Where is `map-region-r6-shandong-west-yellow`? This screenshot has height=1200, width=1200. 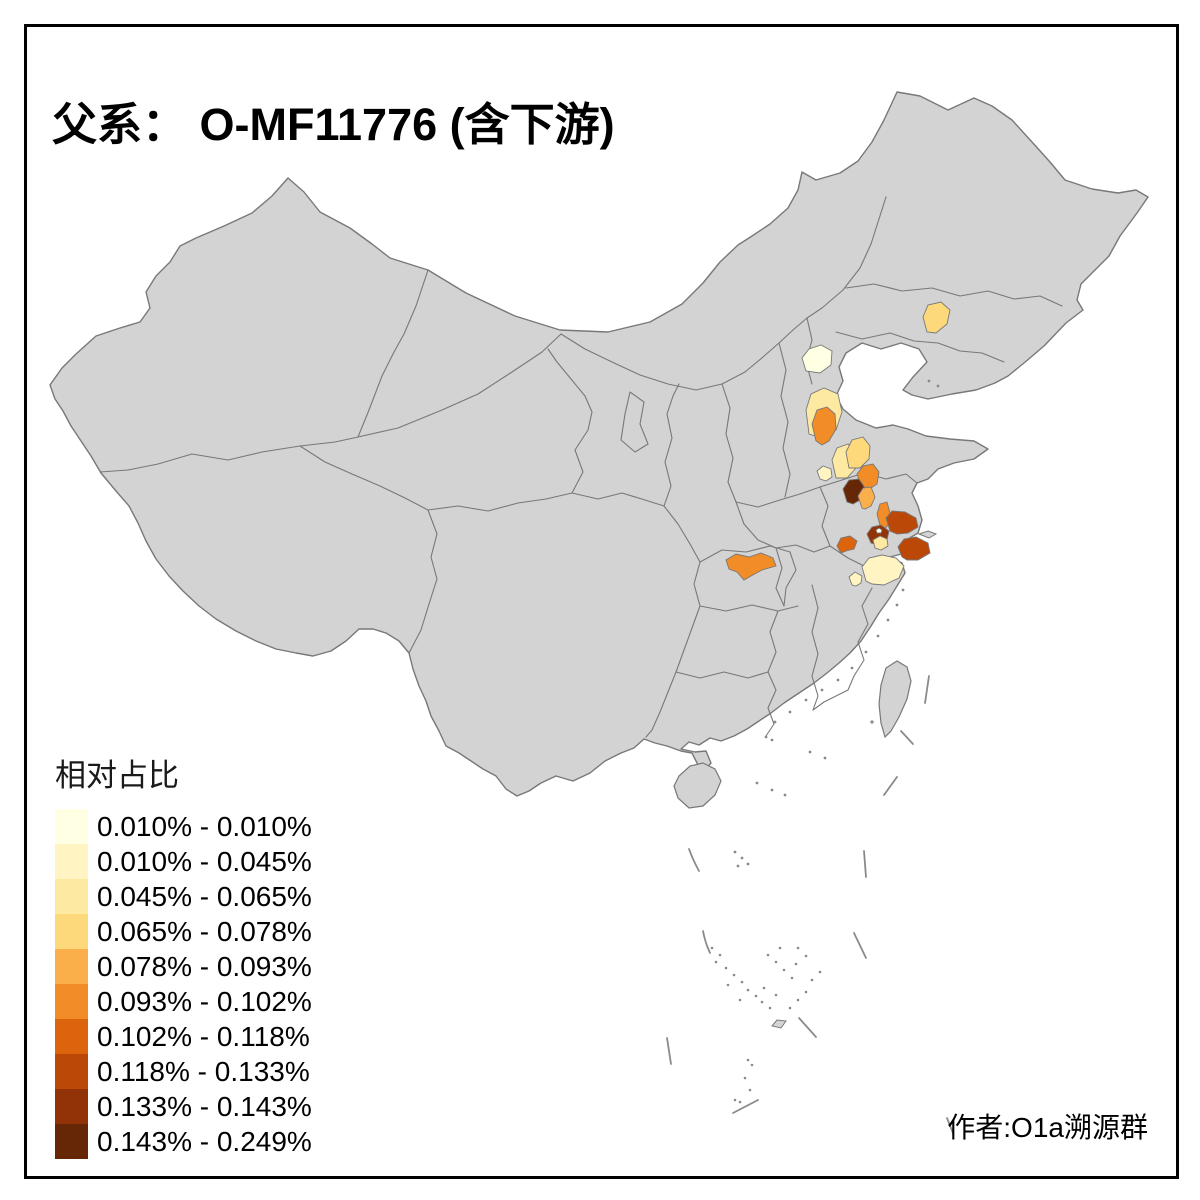
map-region-r6-shandong-west-yellow is located at coordinates (858, 452).